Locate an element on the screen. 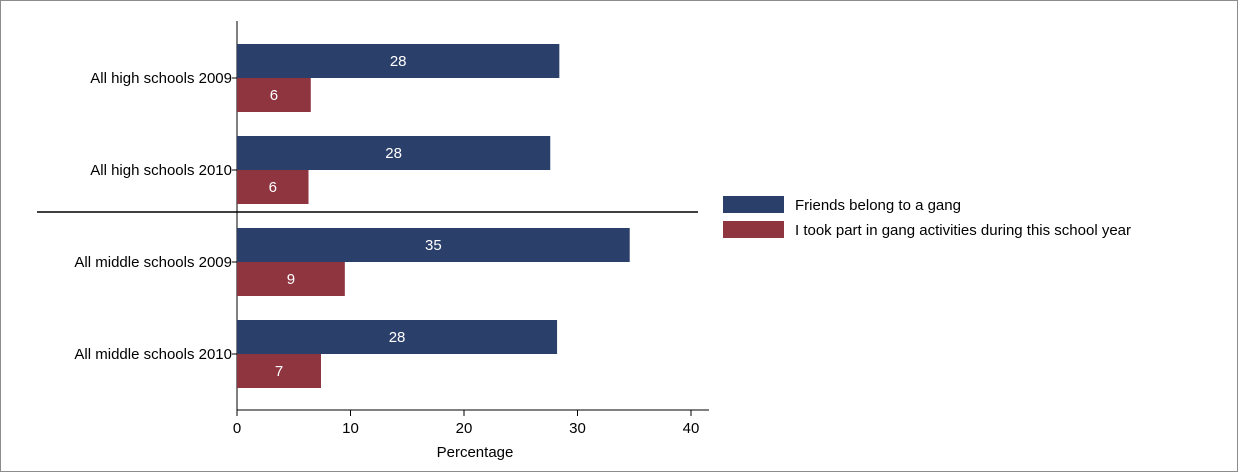 This screenshot has width=1238, height=472. bar-data-label: 7 is located at coordinates (279, 371).